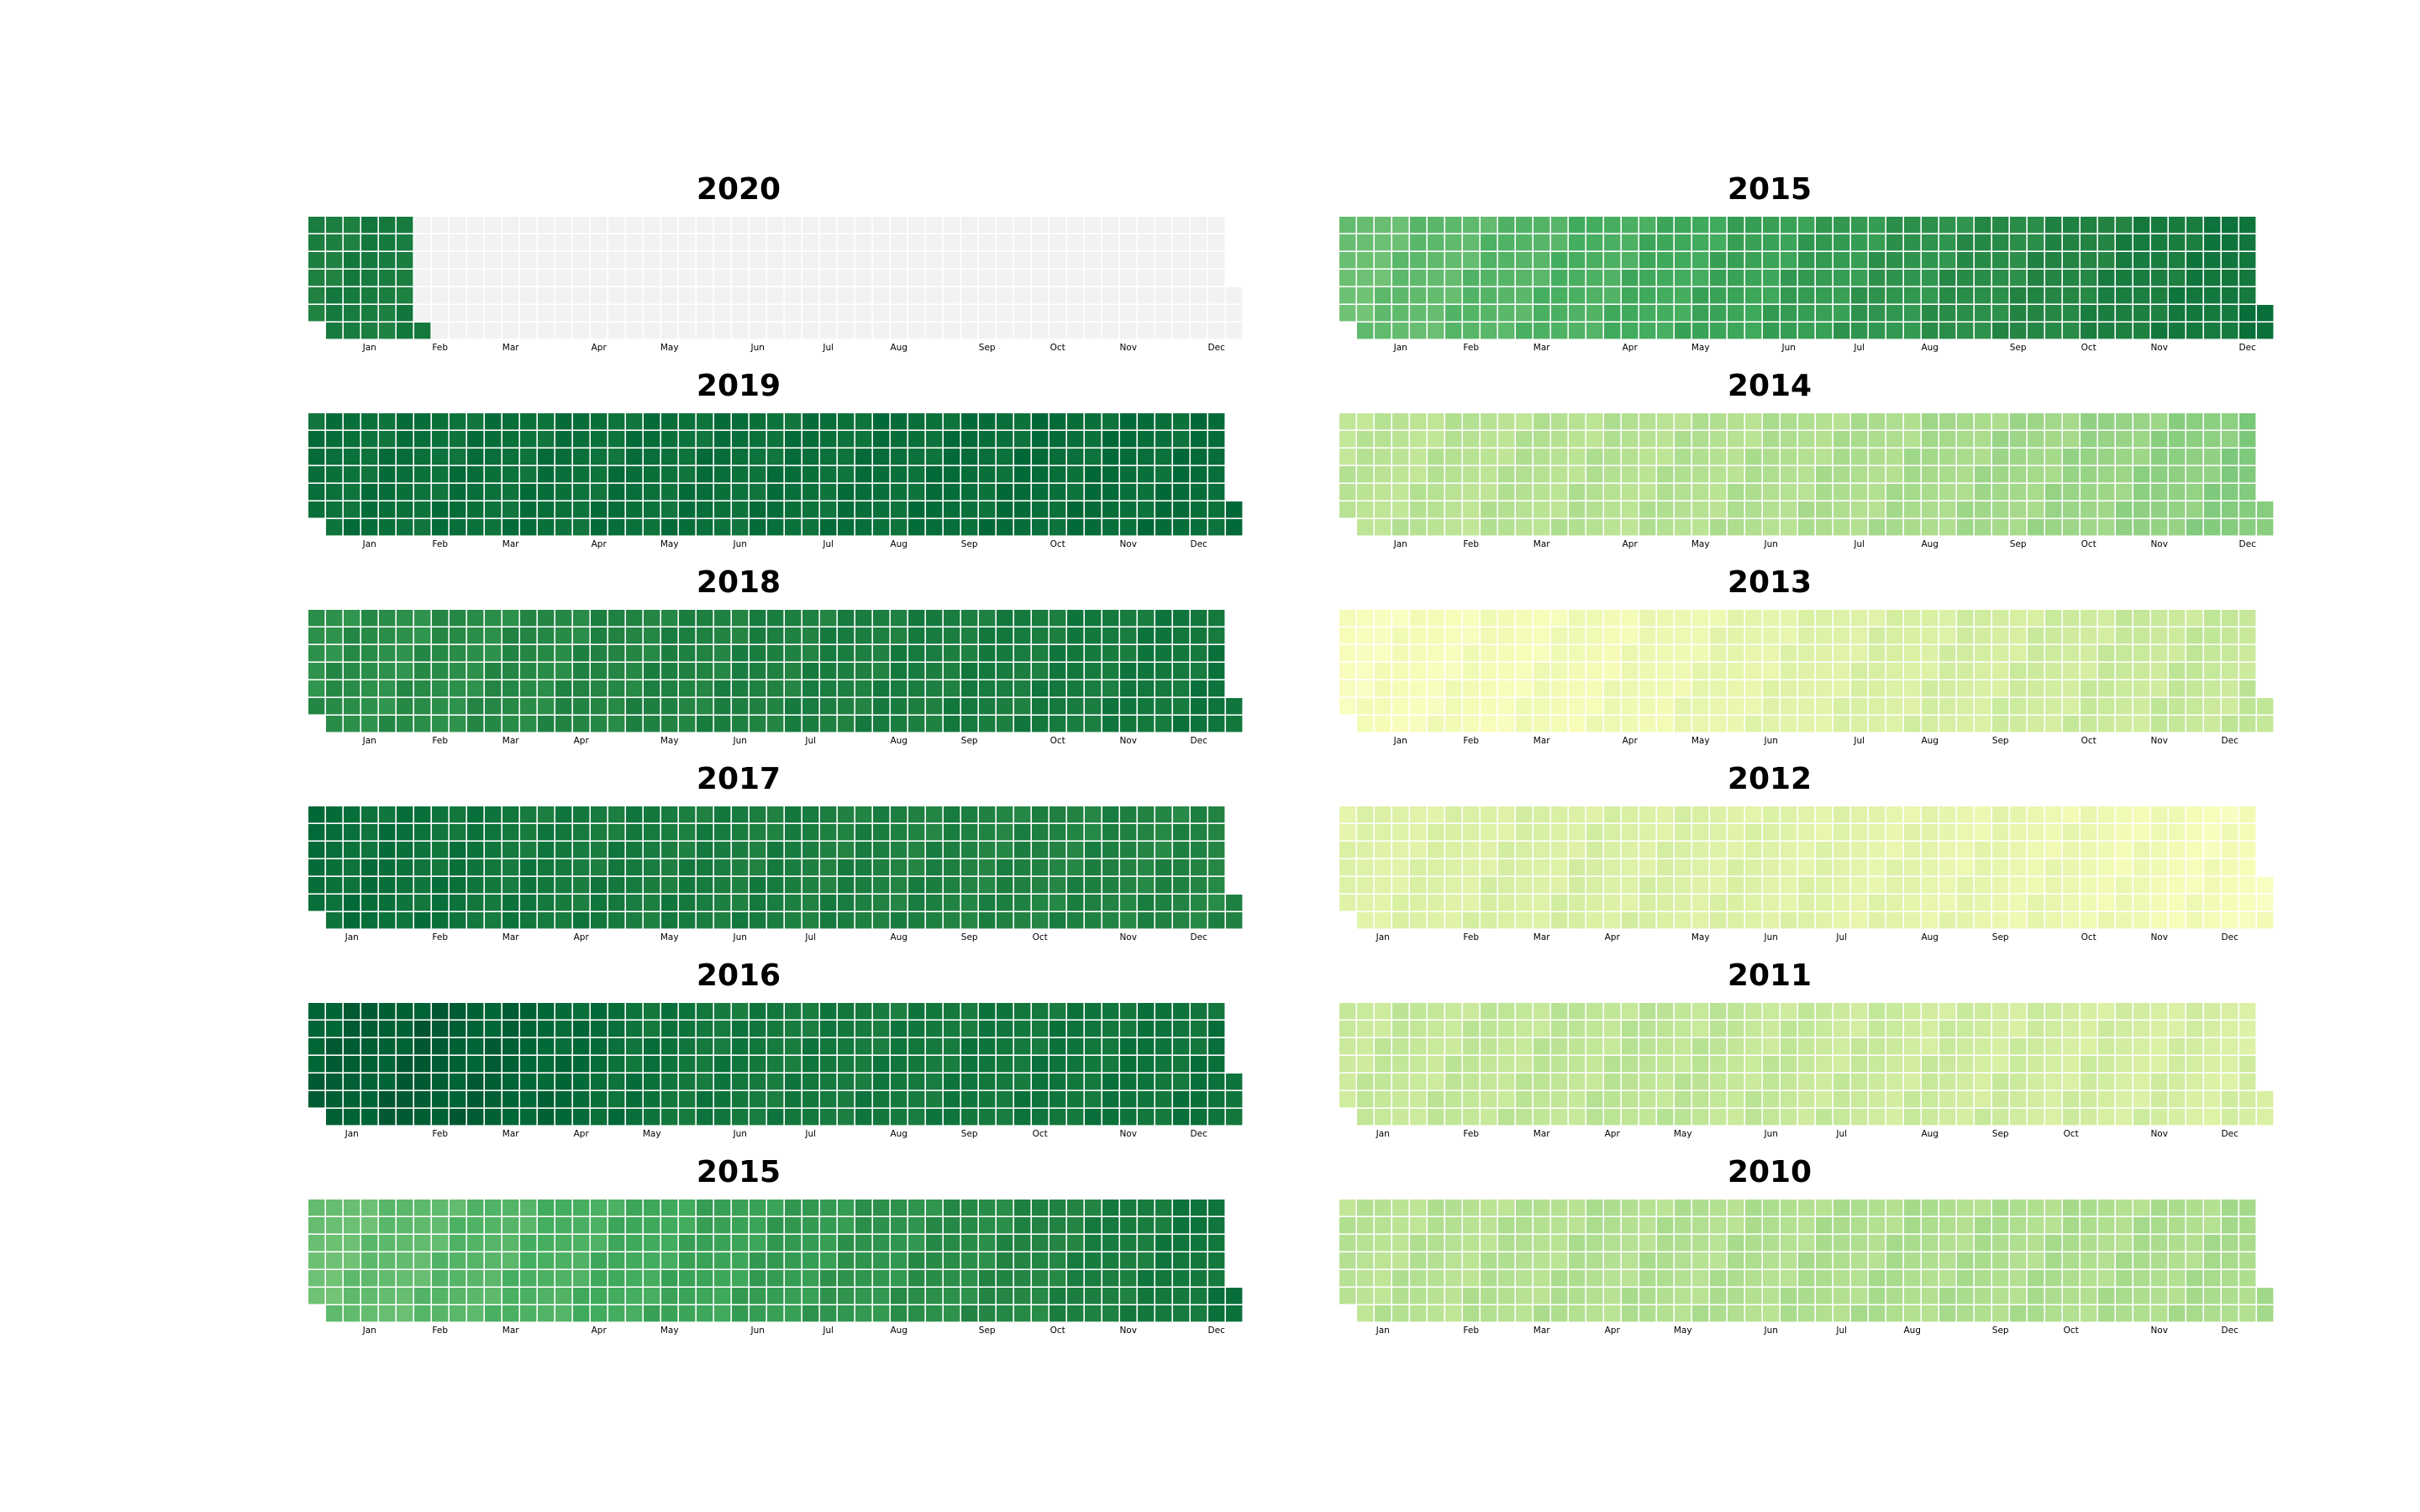  I want to click on month-label-dec: Dec, so click(1199, 544).